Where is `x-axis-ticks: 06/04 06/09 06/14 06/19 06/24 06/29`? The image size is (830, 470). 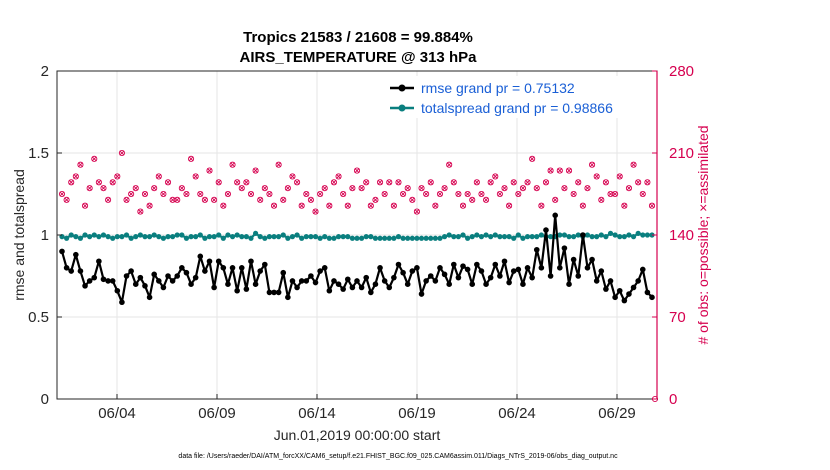 x-axis-ticks: 06/04 06/09 06/14 06/19 06/24 06/29 is located at coordinates (367, 408).